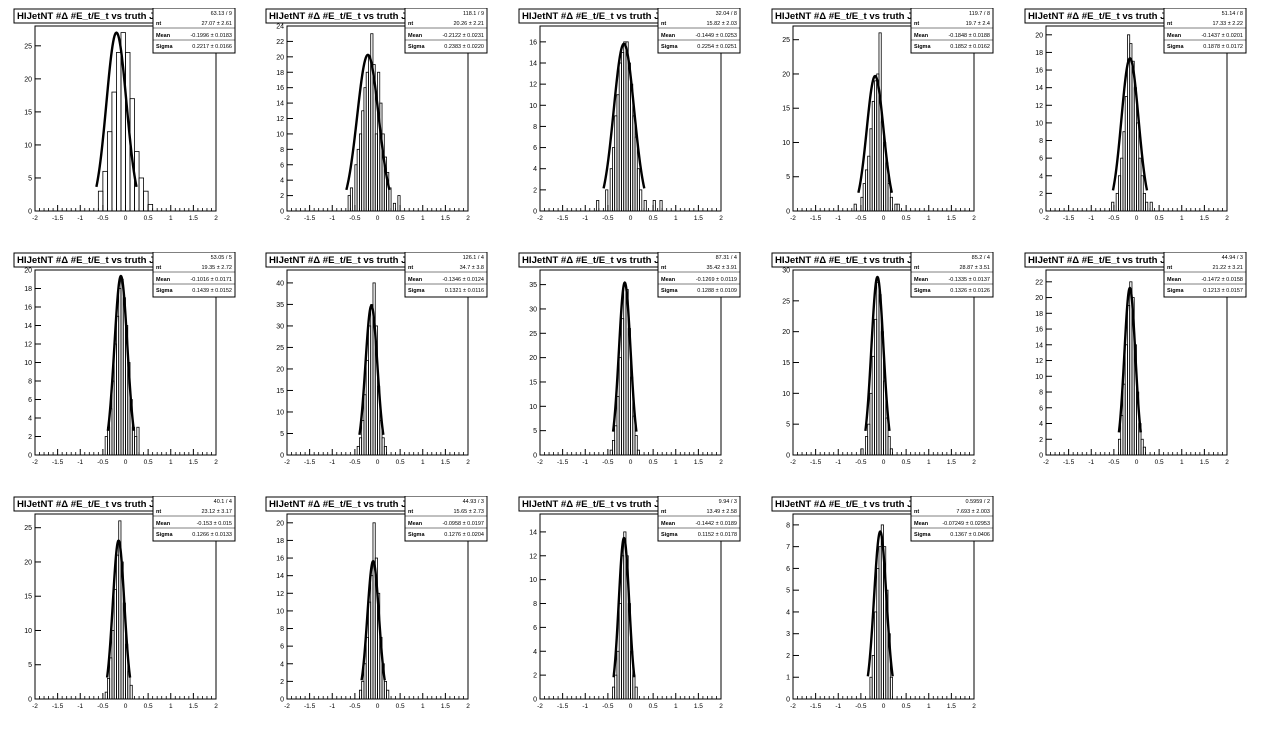 This screenshot has height=740, width=1263. I want to click on stats-value: -0.1346 ± 0.0124, so click(463, 280).